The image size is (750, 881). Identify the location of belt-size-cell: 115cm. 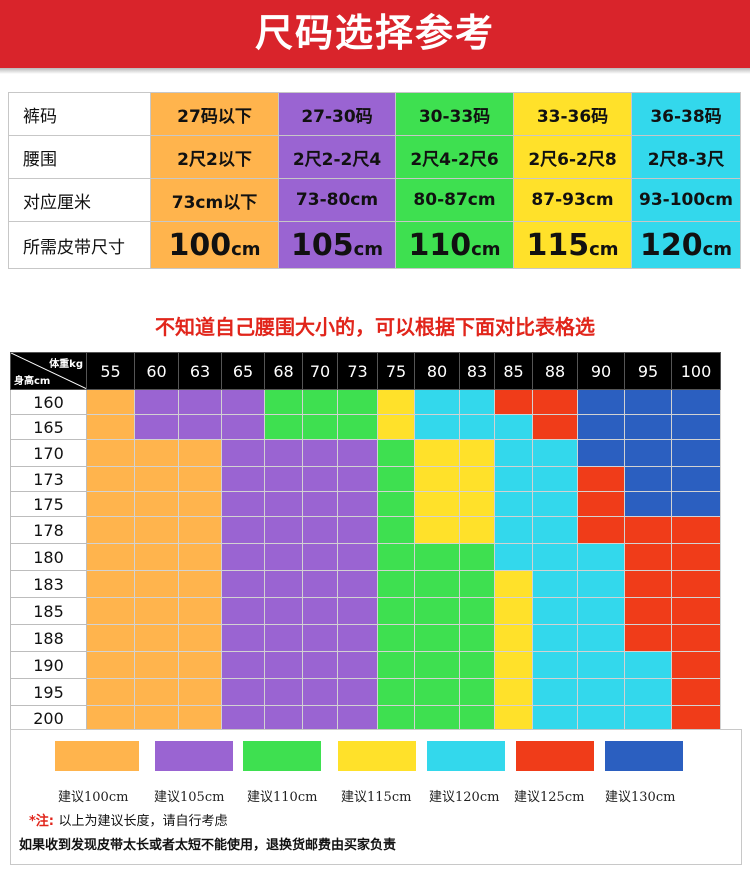
(572, 245).